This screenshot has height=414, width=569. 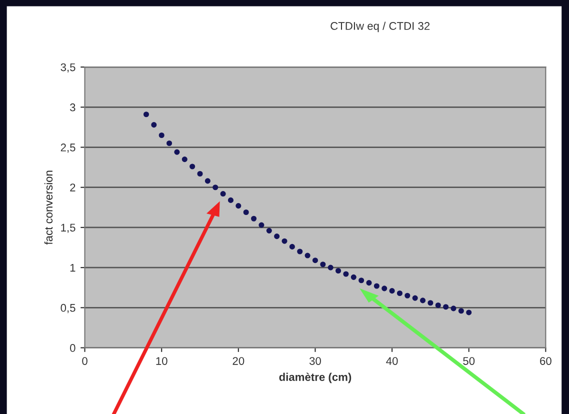 I want to click on x-tick-label: 60, so click(x=546, y=361).